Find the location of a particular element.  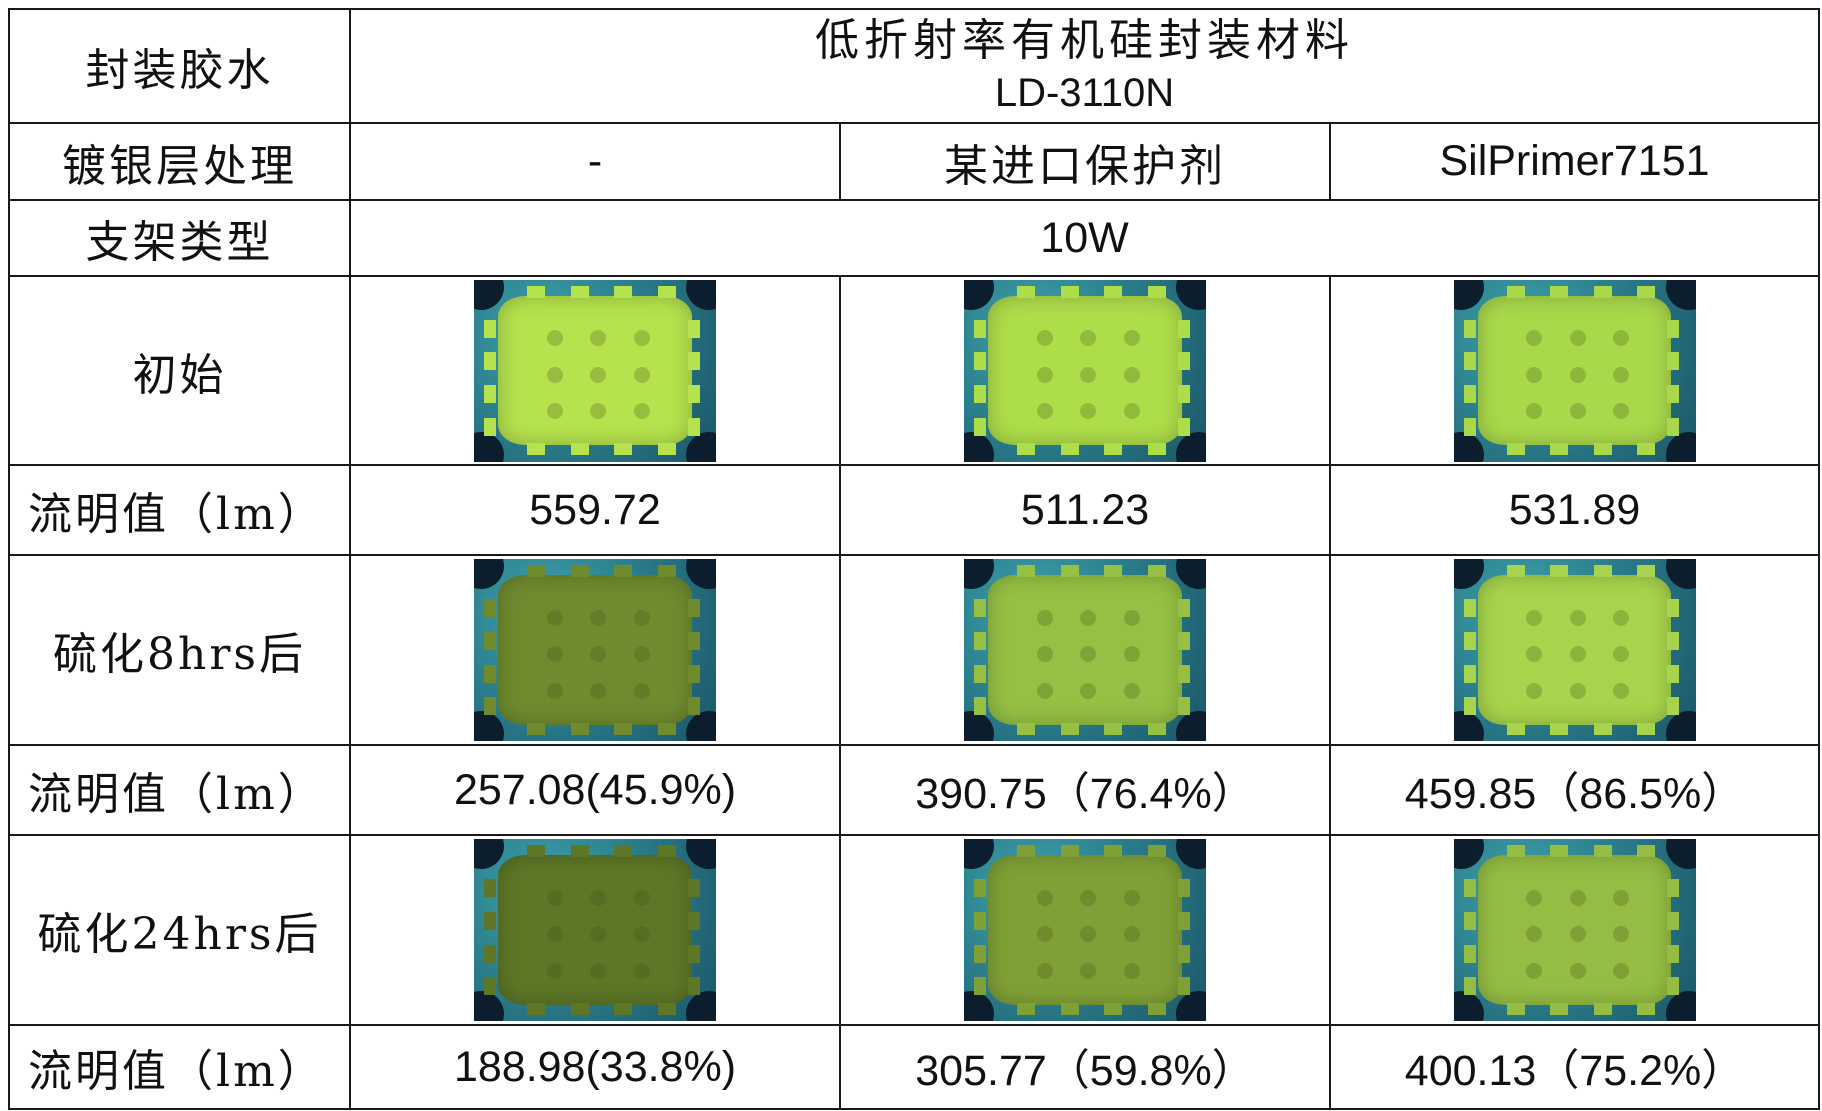

lumen-label: 流明值（lm） is located at coordinates (179, 1067).